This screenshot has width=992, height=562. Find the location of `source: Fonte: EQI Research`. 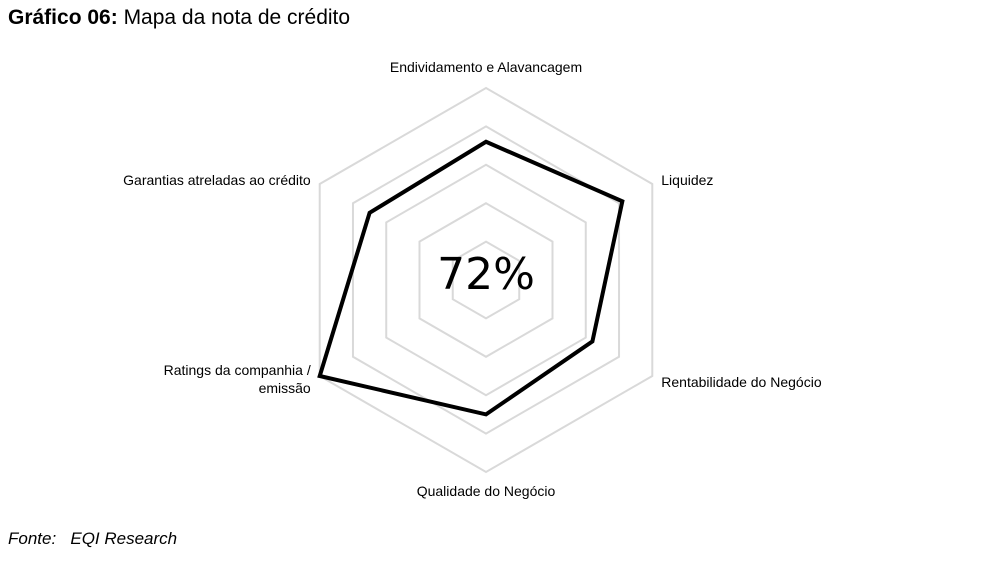

source: Fonte: EQI Research is located at coordinates (93, 538).